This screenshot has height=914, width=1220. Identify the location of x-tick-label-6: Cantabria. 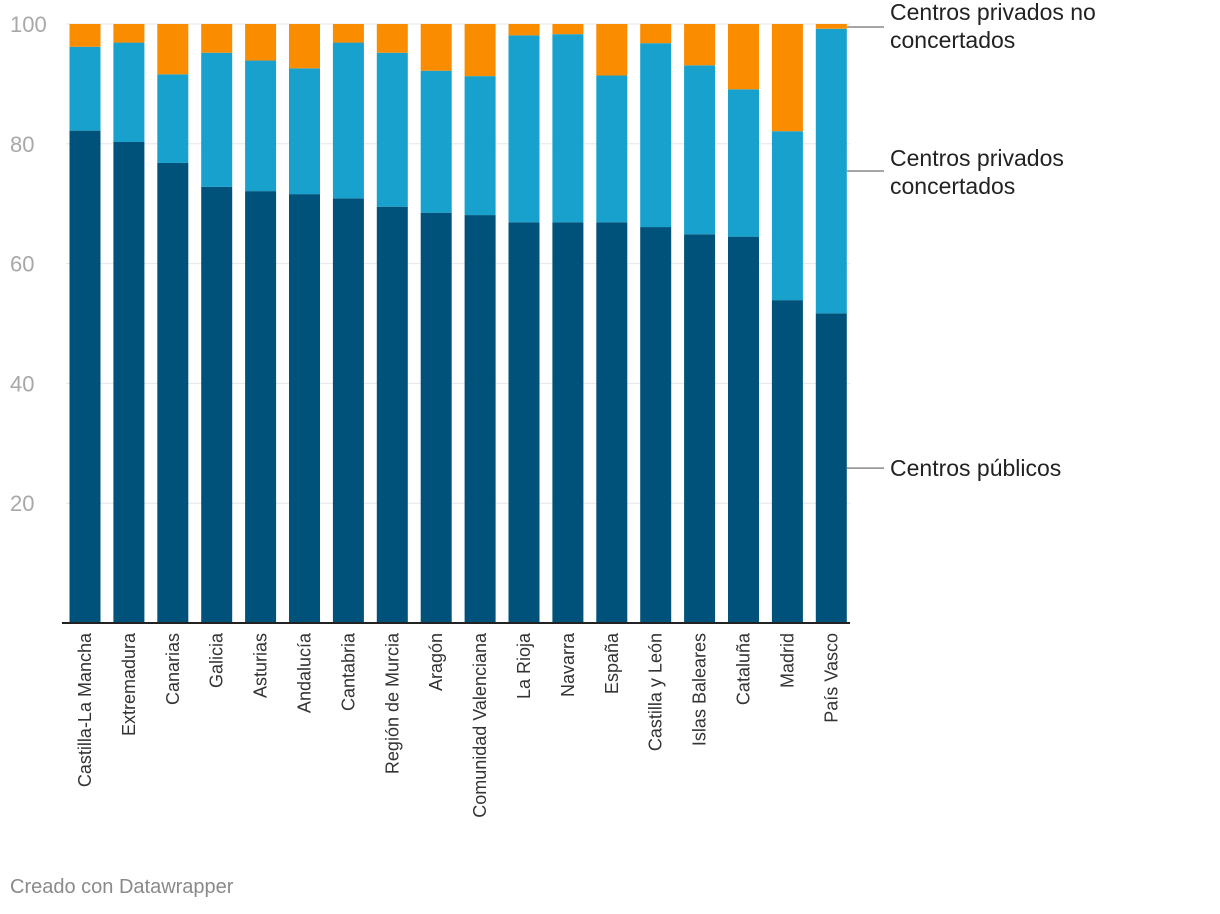
(348, 671).